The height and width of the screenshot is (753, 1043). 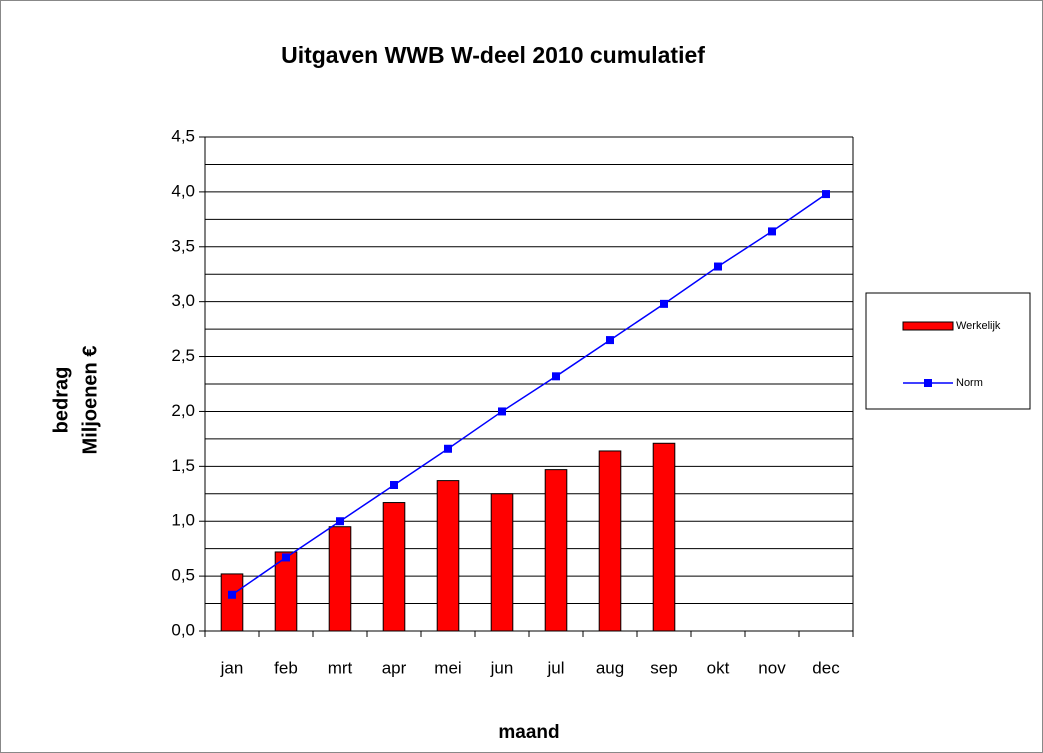 I want to click on x-tick-label: jan, so click(x=232, y=667).